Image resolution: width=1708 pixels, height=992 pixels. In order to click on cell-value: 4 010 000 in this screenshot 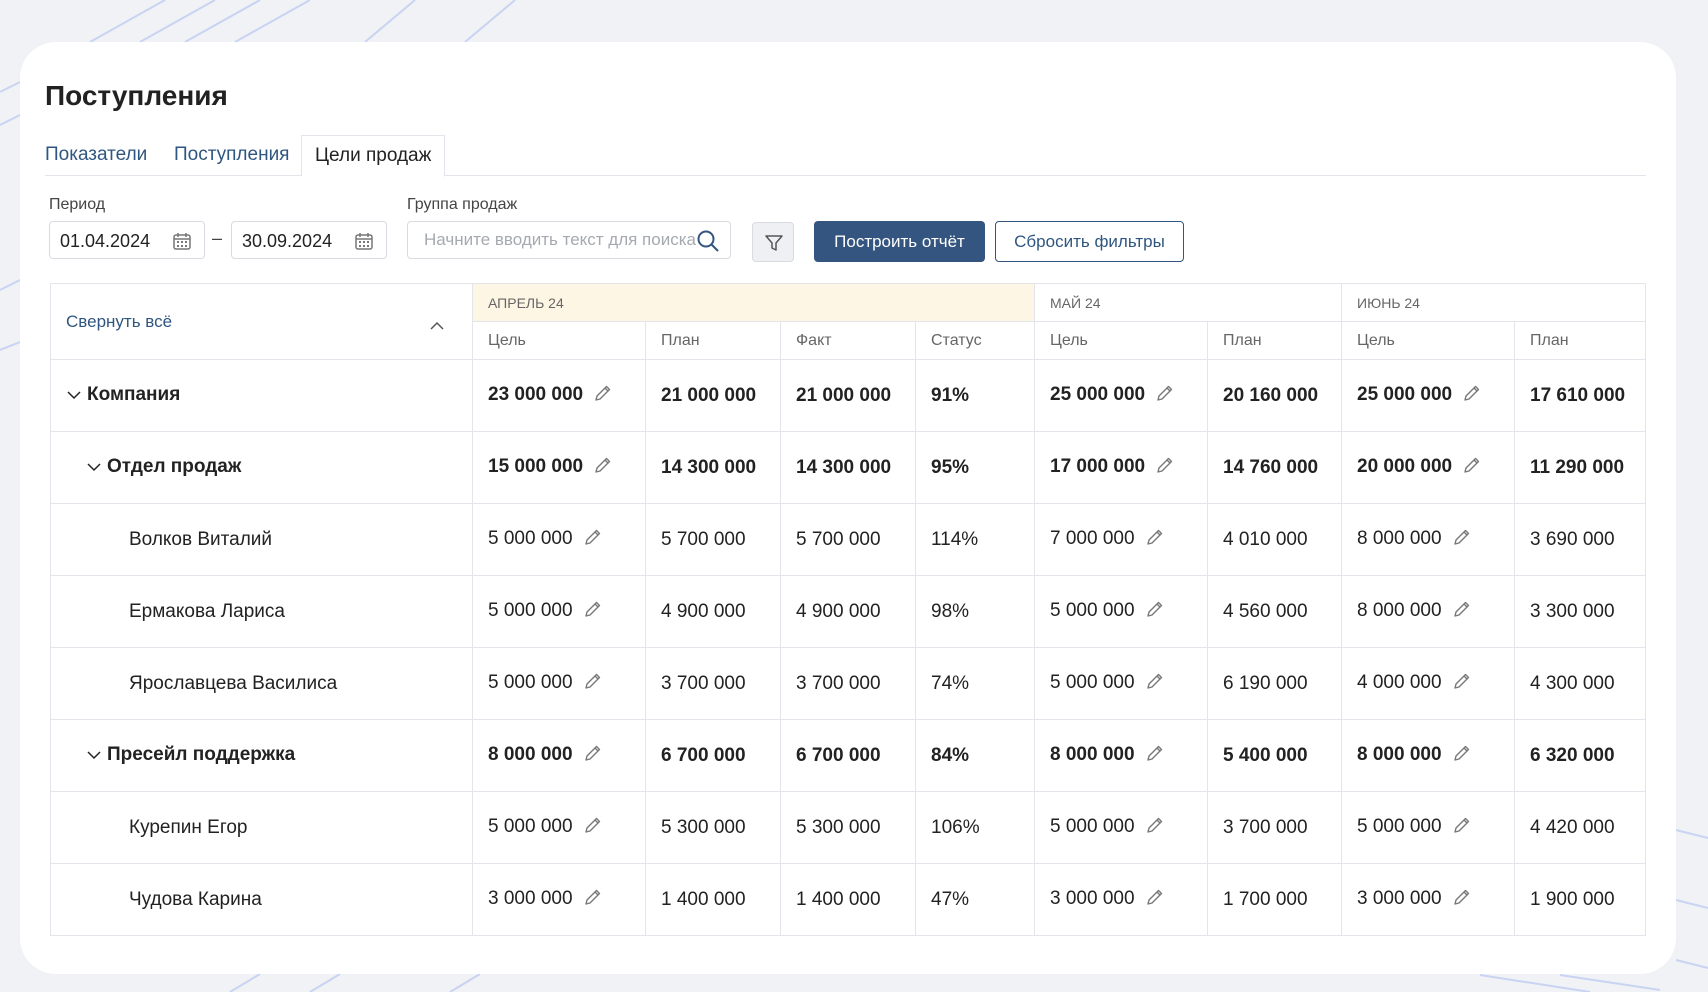, I will do `click(1265, 539)`.